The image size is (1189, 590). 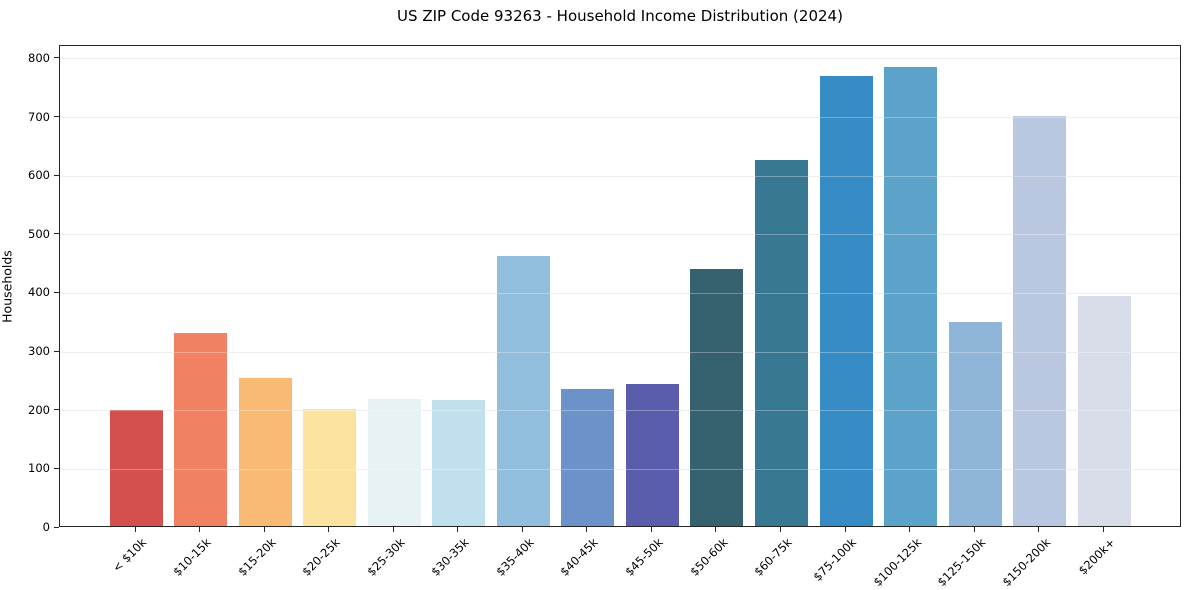 What do you see at coordinates (46, 527) in the screenshot?
I see `y-tick-label: 0` at bounding box center [46, 527].